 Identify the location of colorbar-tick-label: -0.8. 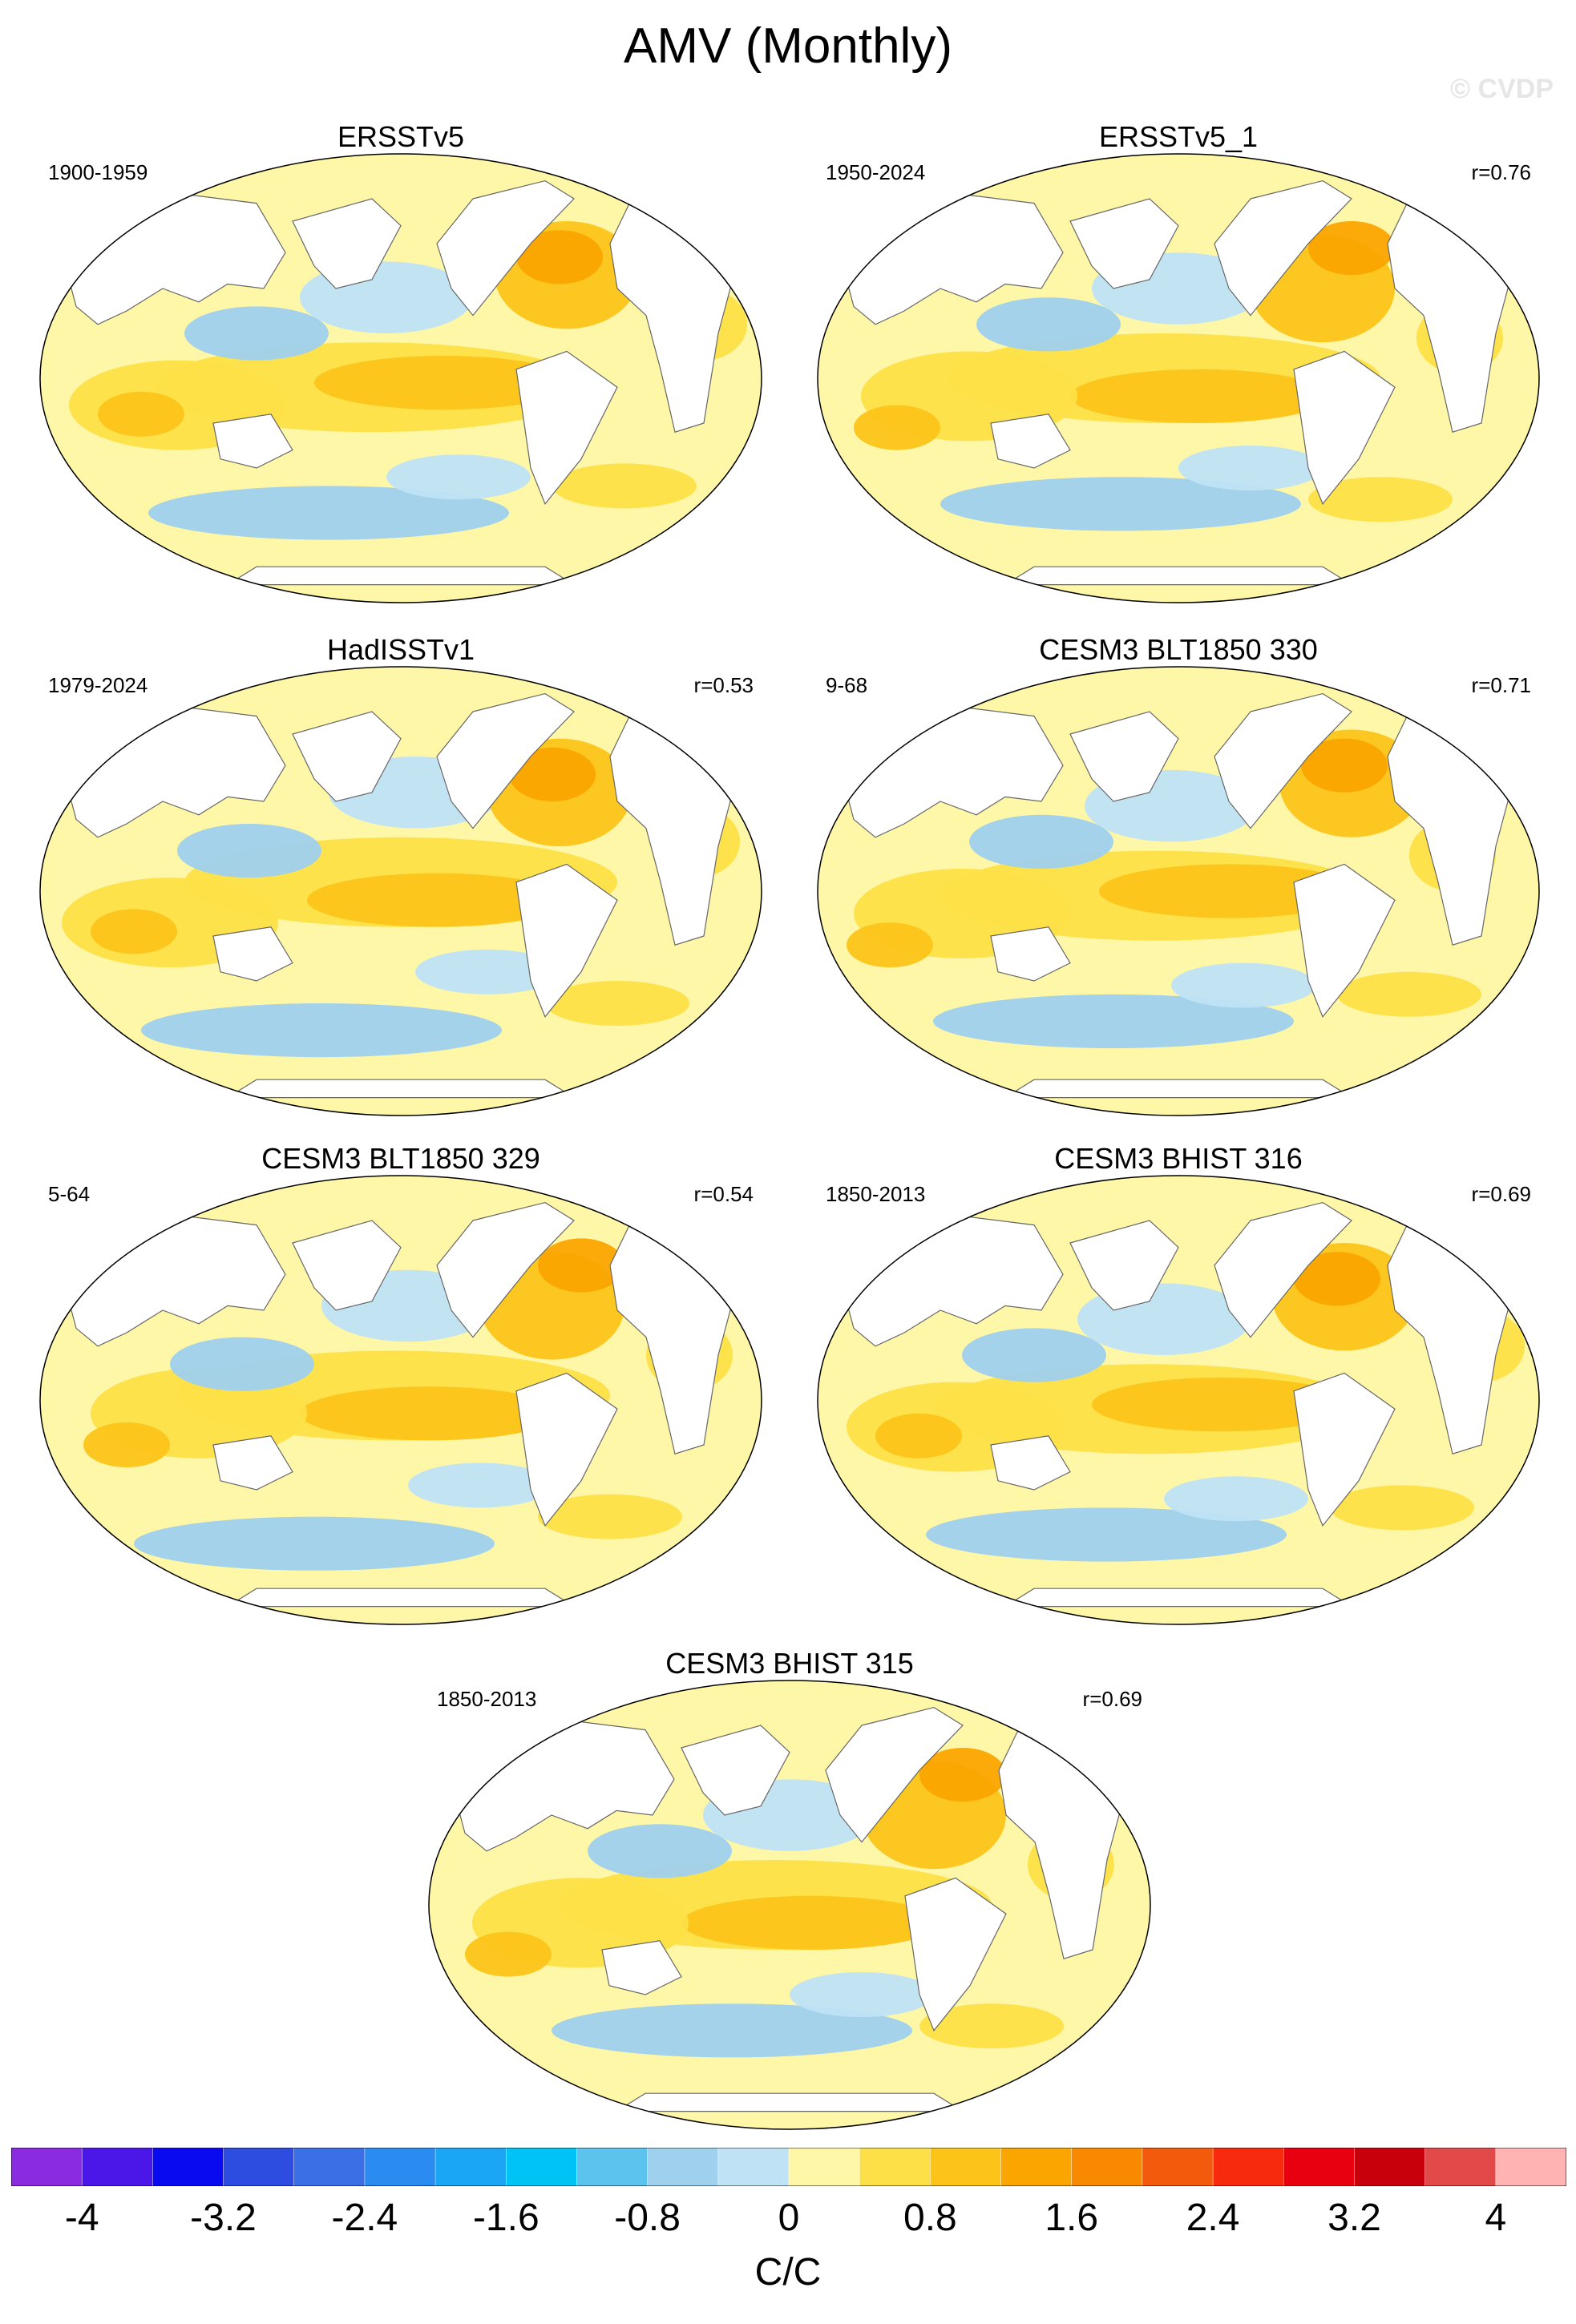
(647, 2218).